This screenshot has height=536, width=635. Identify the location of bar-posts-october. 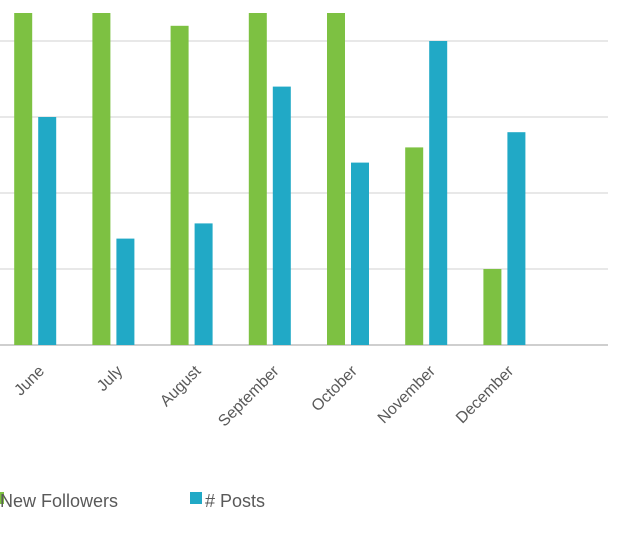
(360, 254).